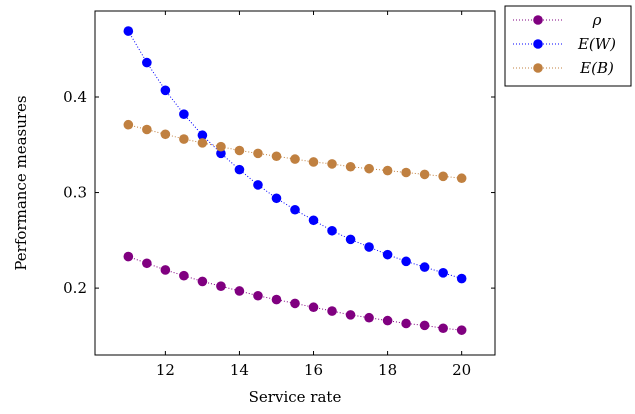 This screenshot has height=414, width=635. I want to click on y-tick-label: 0.2, so click(75, 288).